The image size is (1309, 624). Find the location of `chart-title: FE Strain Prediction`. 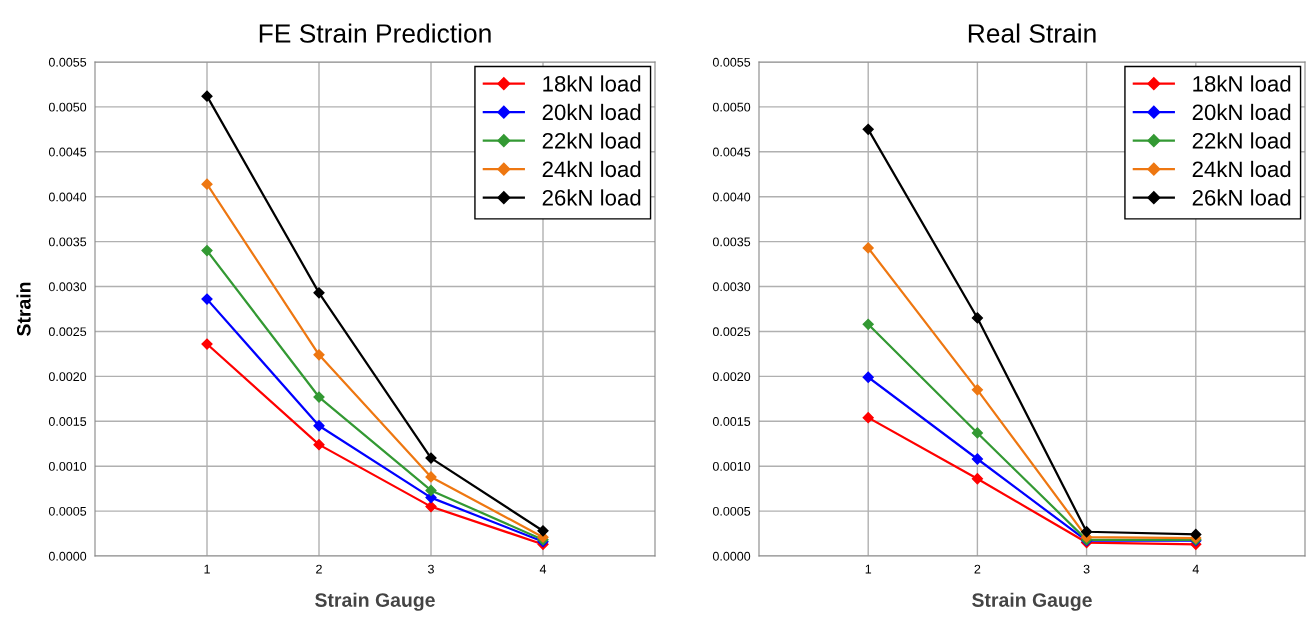

chart-title: FE Strain Prediction is located at coordinates (375, 33).